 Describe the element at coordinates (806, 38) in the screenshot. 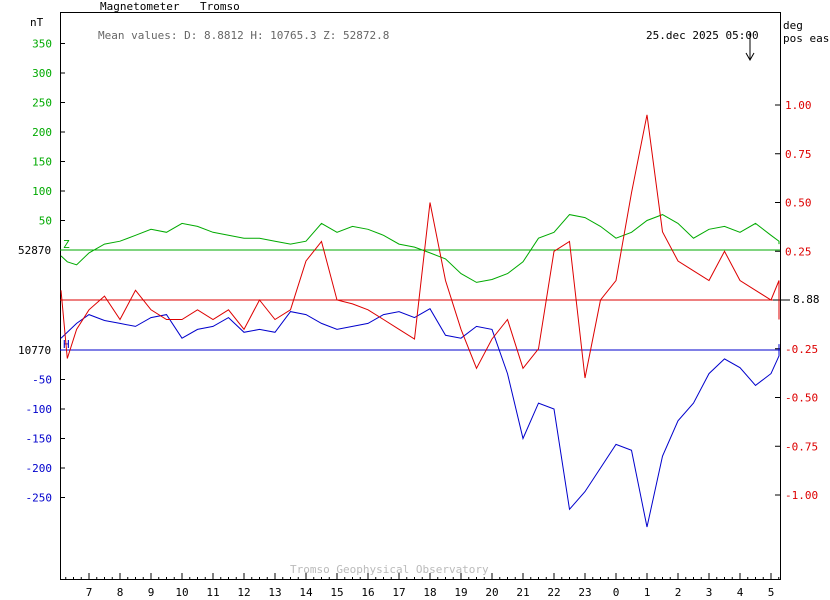

I see `right-axis-unit2: pos east` at that location.